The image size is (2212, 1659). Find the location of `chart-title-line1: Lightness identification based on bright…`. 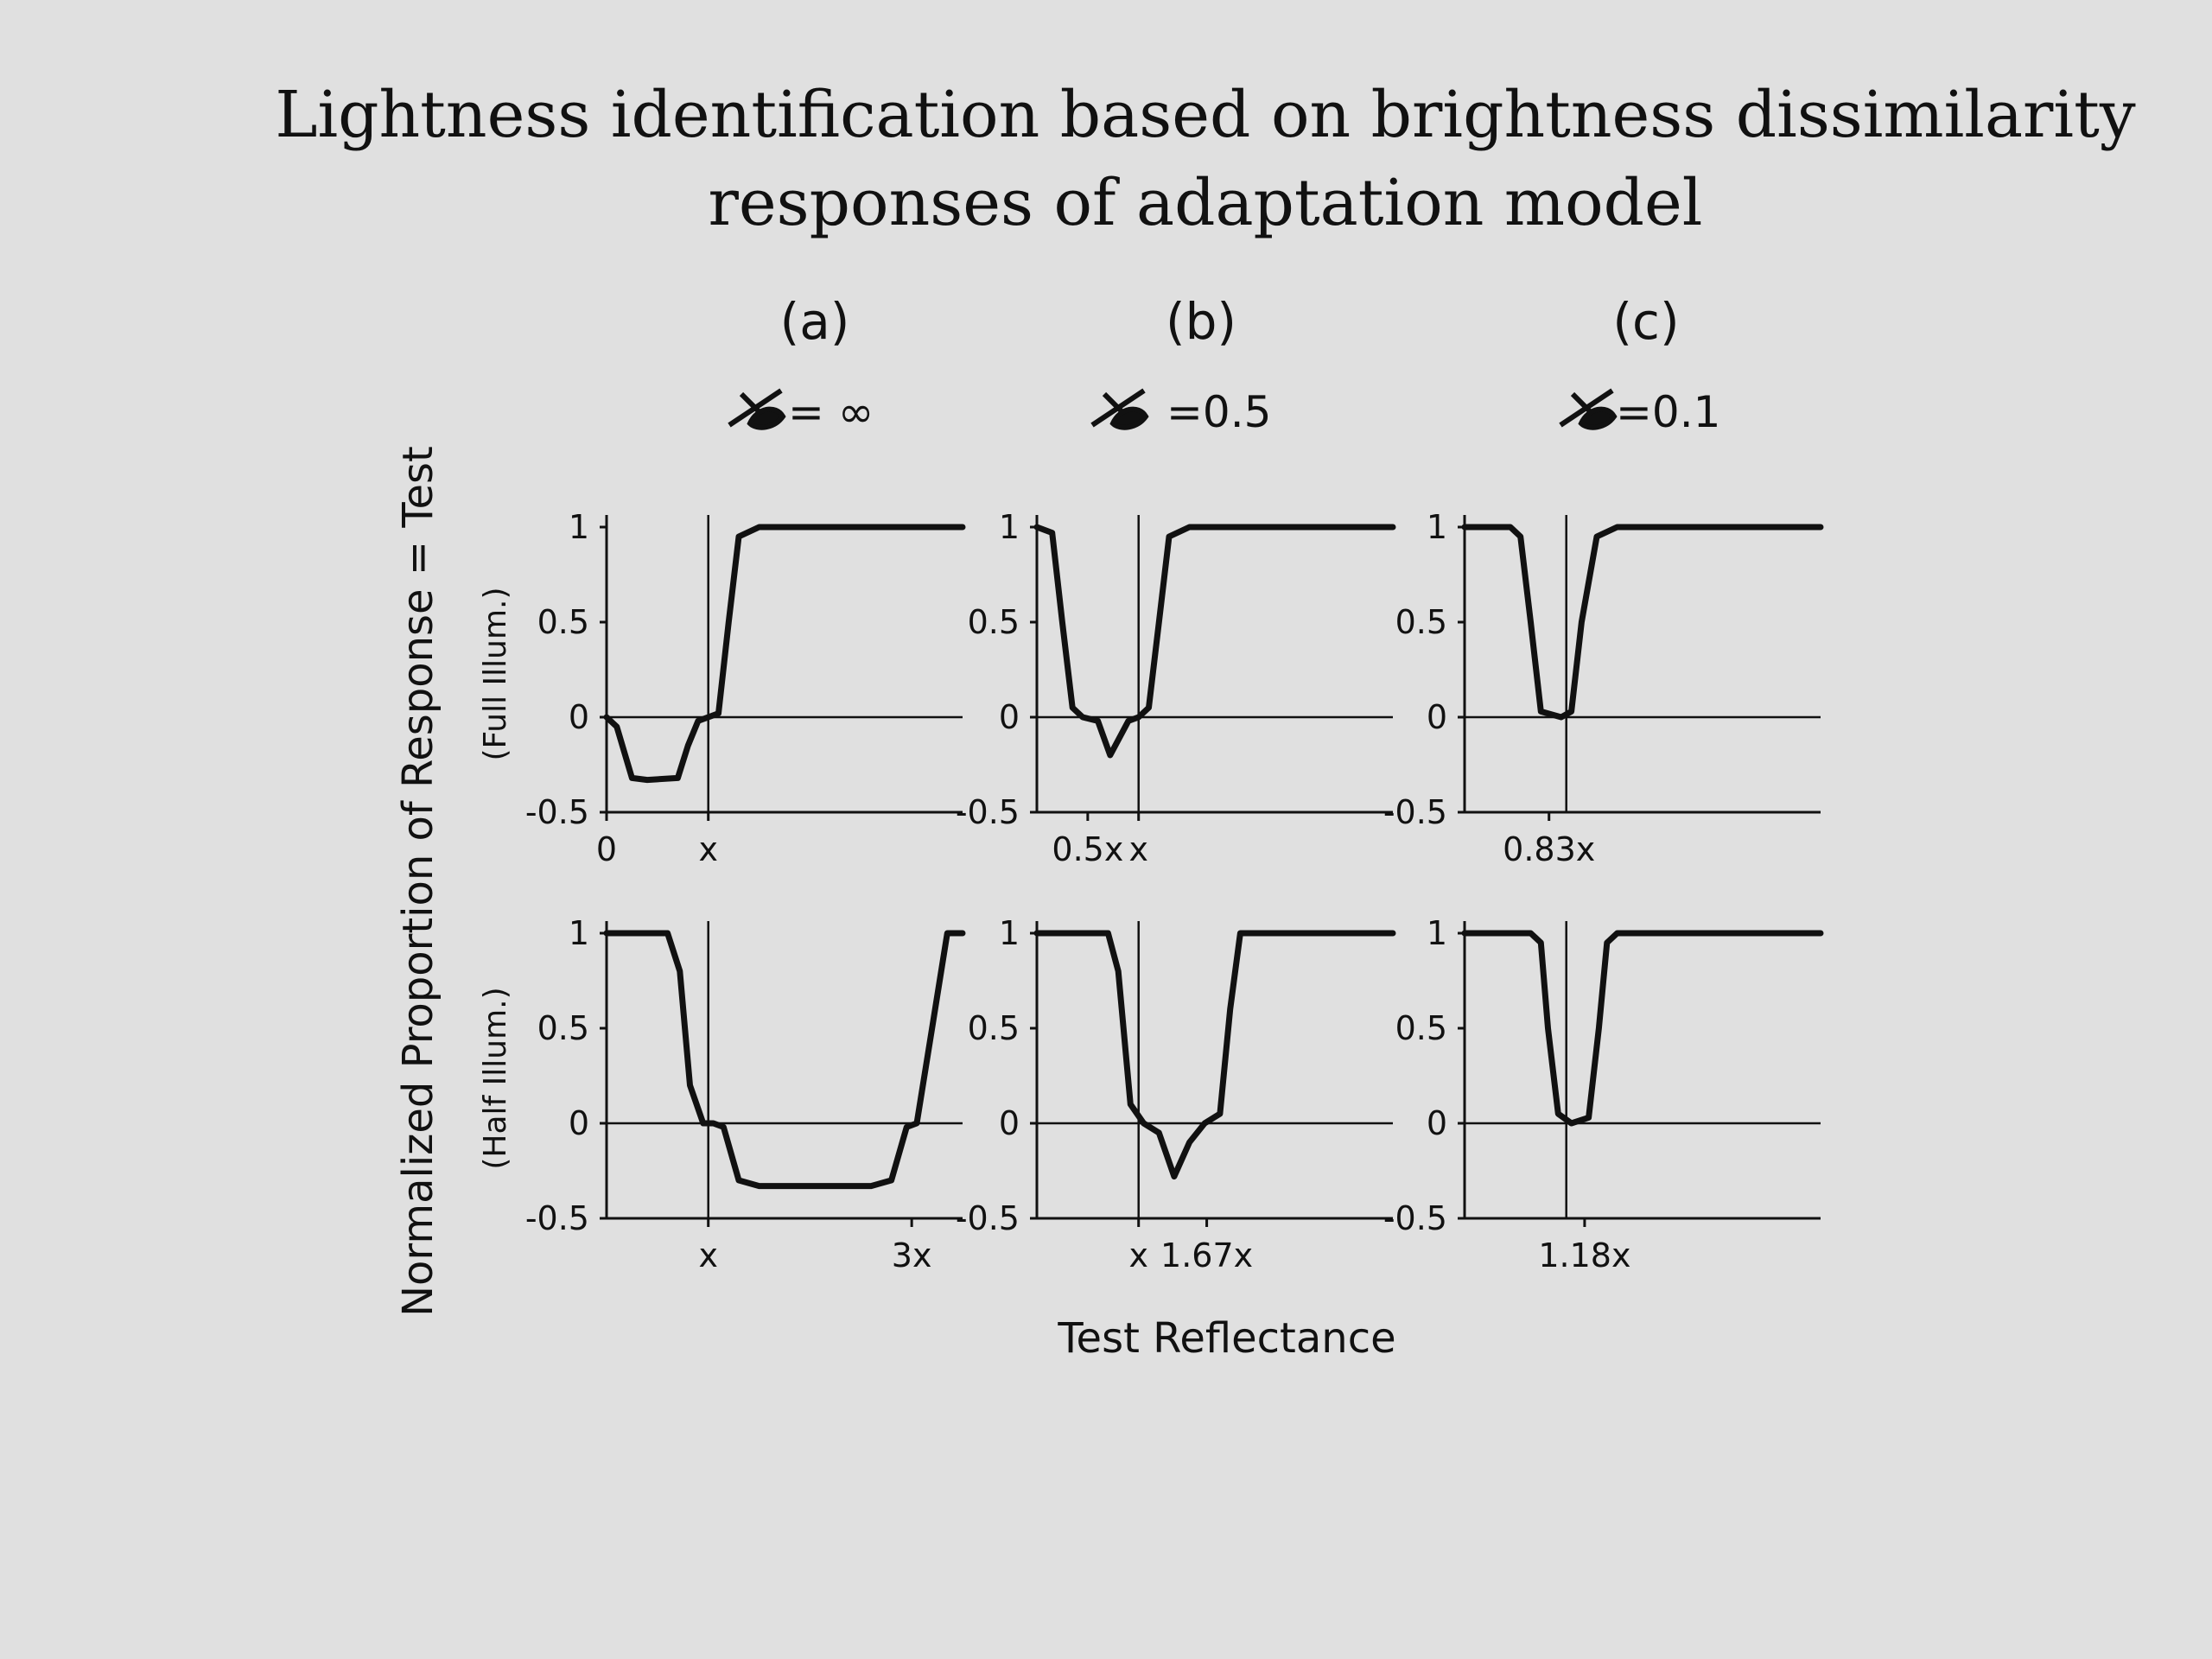

chart-title-line1: Lightness identification based on bright… is located at coordinates (1205, 115).